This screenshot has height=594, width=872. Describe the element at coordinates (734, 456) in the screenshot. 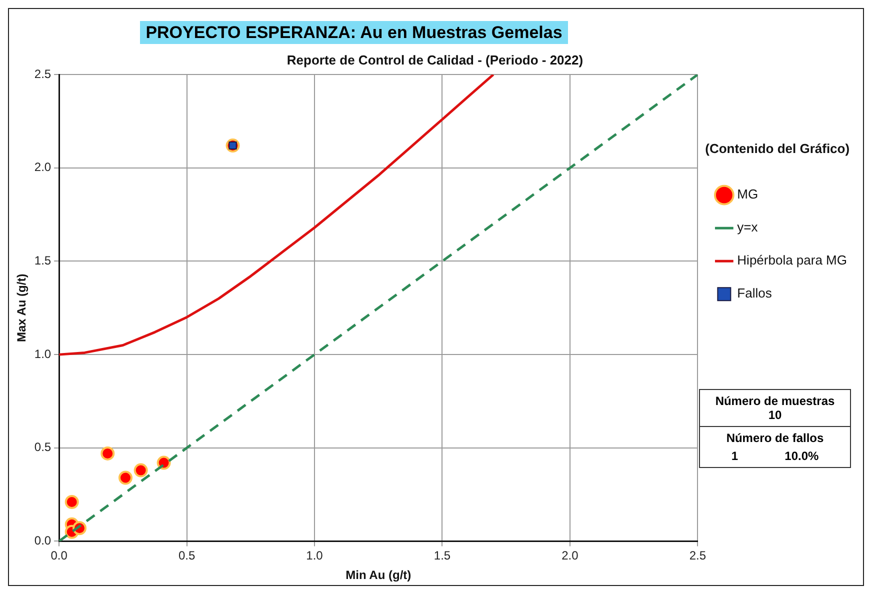

I see `text: 1` at that location.